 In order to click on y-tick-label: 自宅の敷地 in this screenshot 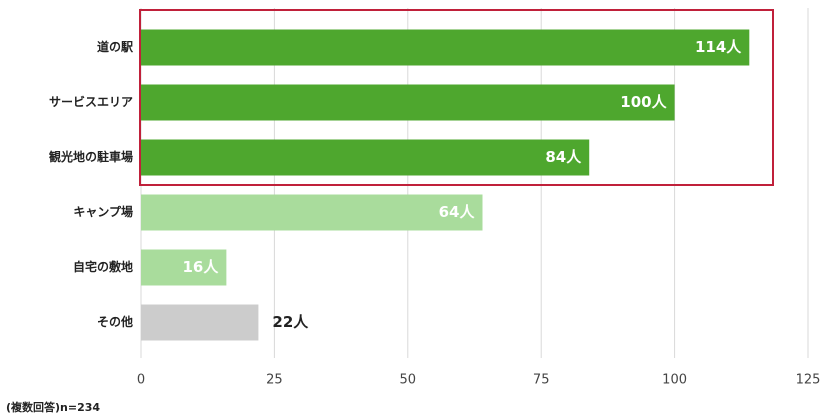, I will do `click(103, 266)`.